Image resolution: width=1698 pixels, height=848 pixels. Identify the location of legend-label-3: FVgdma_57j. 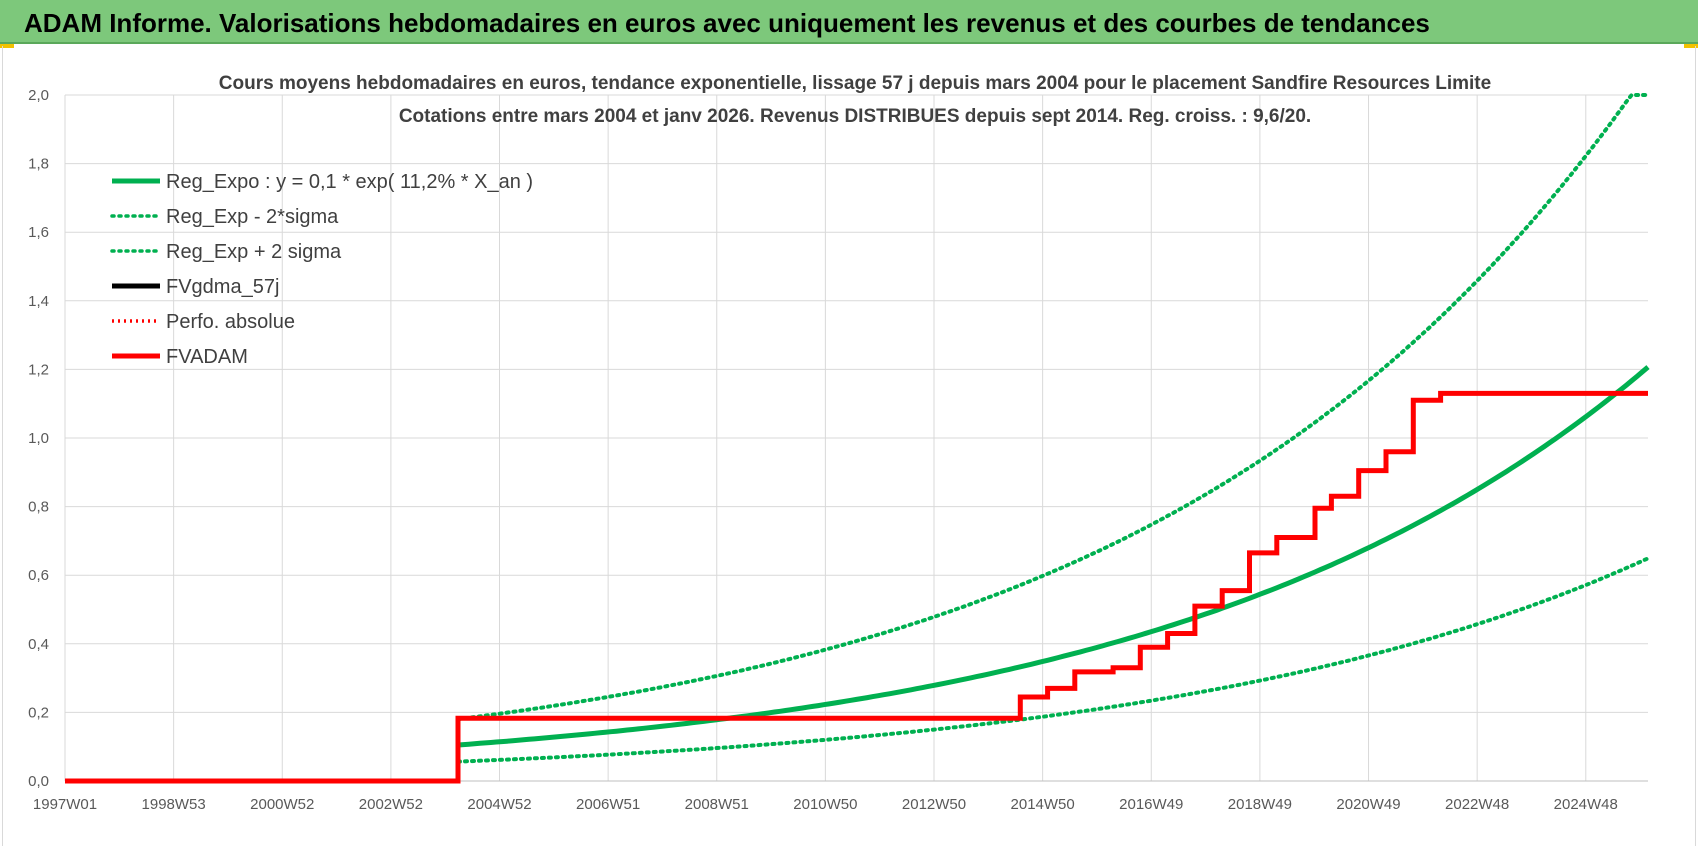
(222, 287).